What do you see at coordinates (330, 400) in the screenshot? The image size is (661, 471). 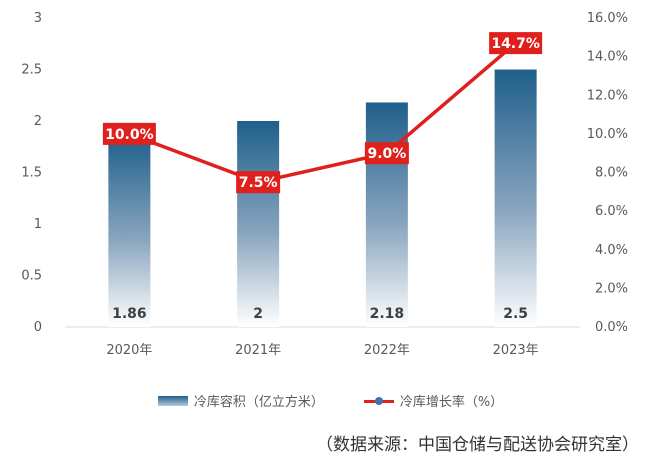 I see `legend: 冷库容积（亿立方米） 冷库增长率（%）` at bounding box center [330, 400].